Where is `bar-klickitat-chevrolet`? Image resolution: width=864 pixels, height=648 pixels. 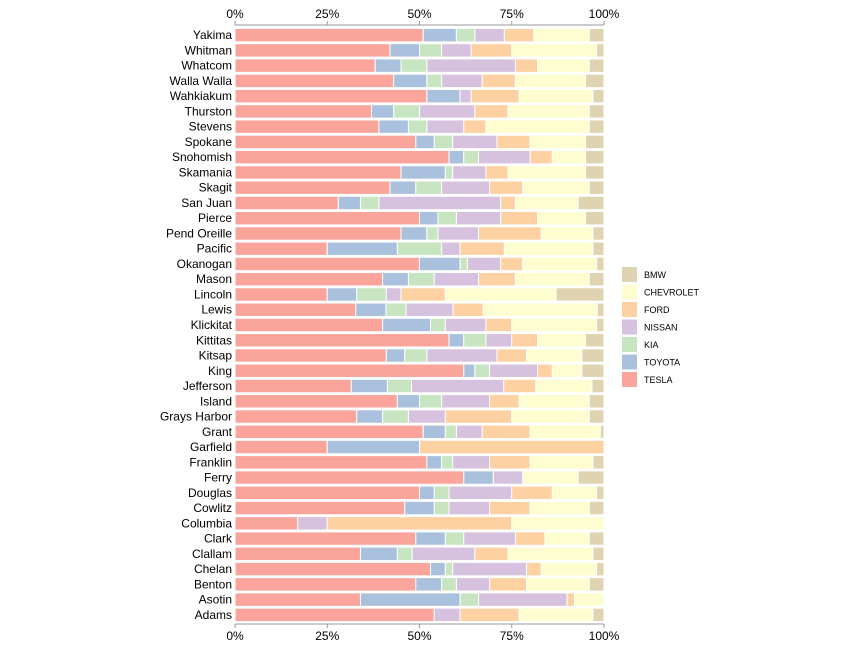 bar-klickitat-chevrolet is located at coordinates (554, 325).